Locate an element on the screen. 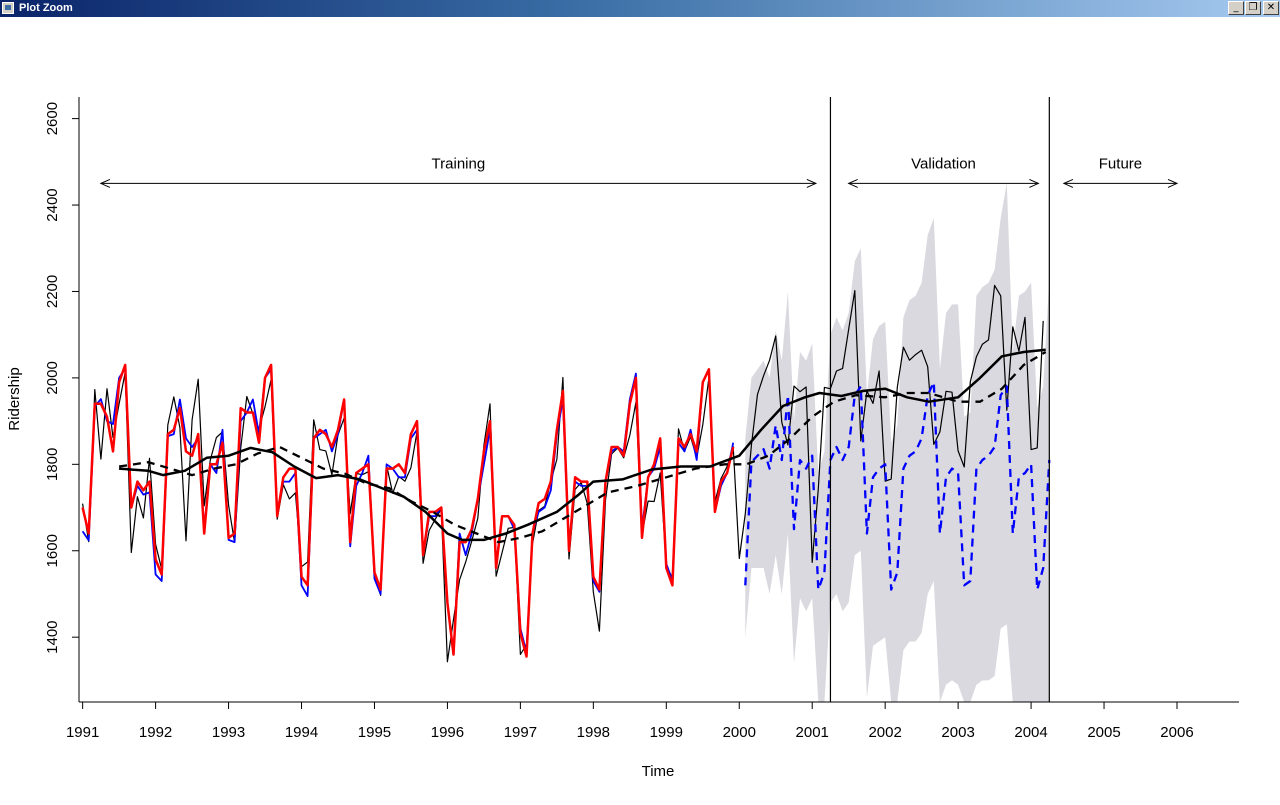 This screenshot has width=1280, height=805. training-label: Training is located at coordinates (459, 163).